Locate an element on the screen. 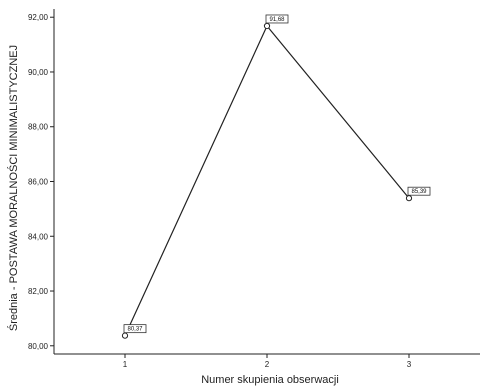 The height and width of the screenshot is (387, 483). x-tick-label: 3 is located at coordinates (409, 364).